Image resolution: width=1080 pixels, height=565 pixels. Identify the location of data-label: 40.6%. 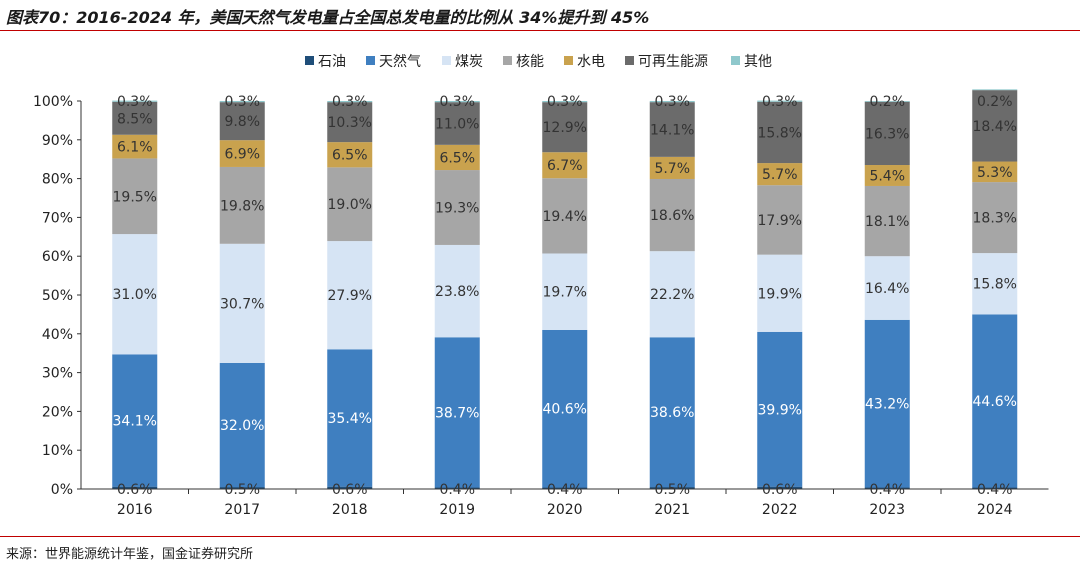
(565, 410).